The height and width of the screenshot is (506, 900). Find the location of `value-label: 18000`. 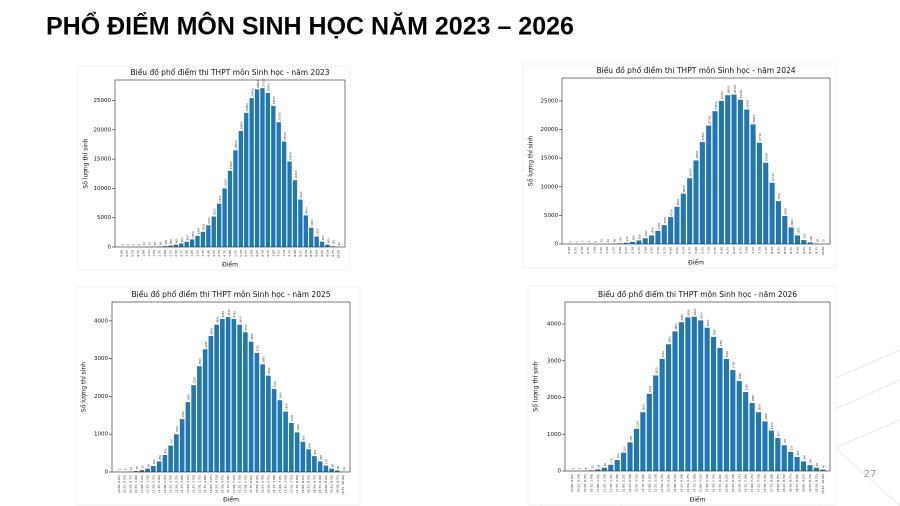

value-label: 18000 is located at coordinates (285, 135).